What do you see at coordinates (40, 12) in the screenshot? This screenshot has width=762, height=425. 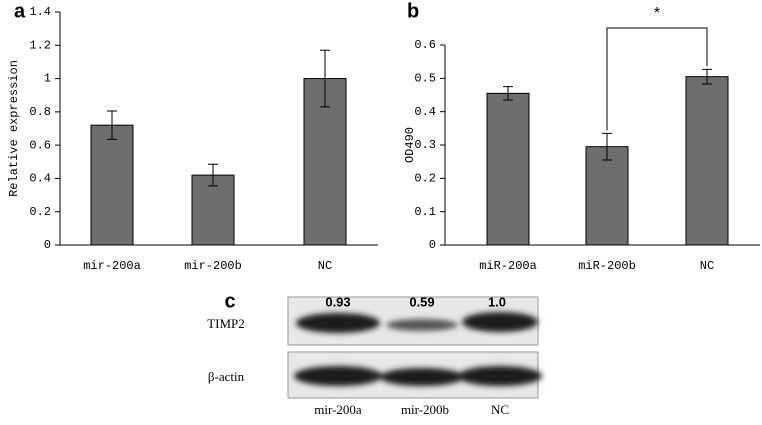 I see `y-tick-label: 1.4` at bounding box center [40, 12].